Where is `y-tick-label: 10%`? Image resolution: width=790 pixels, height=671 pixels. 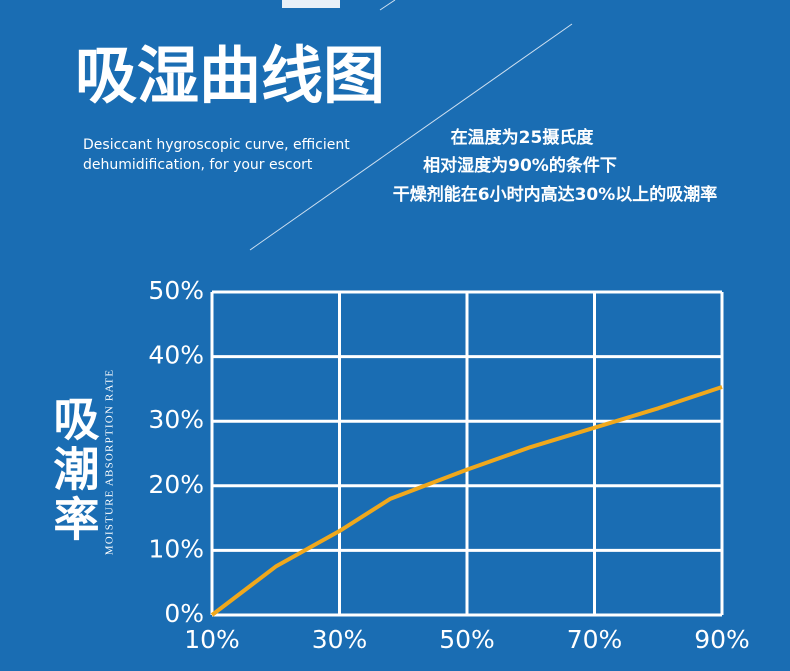
y-tick-label: 10% is located at coordinates (176, 548).